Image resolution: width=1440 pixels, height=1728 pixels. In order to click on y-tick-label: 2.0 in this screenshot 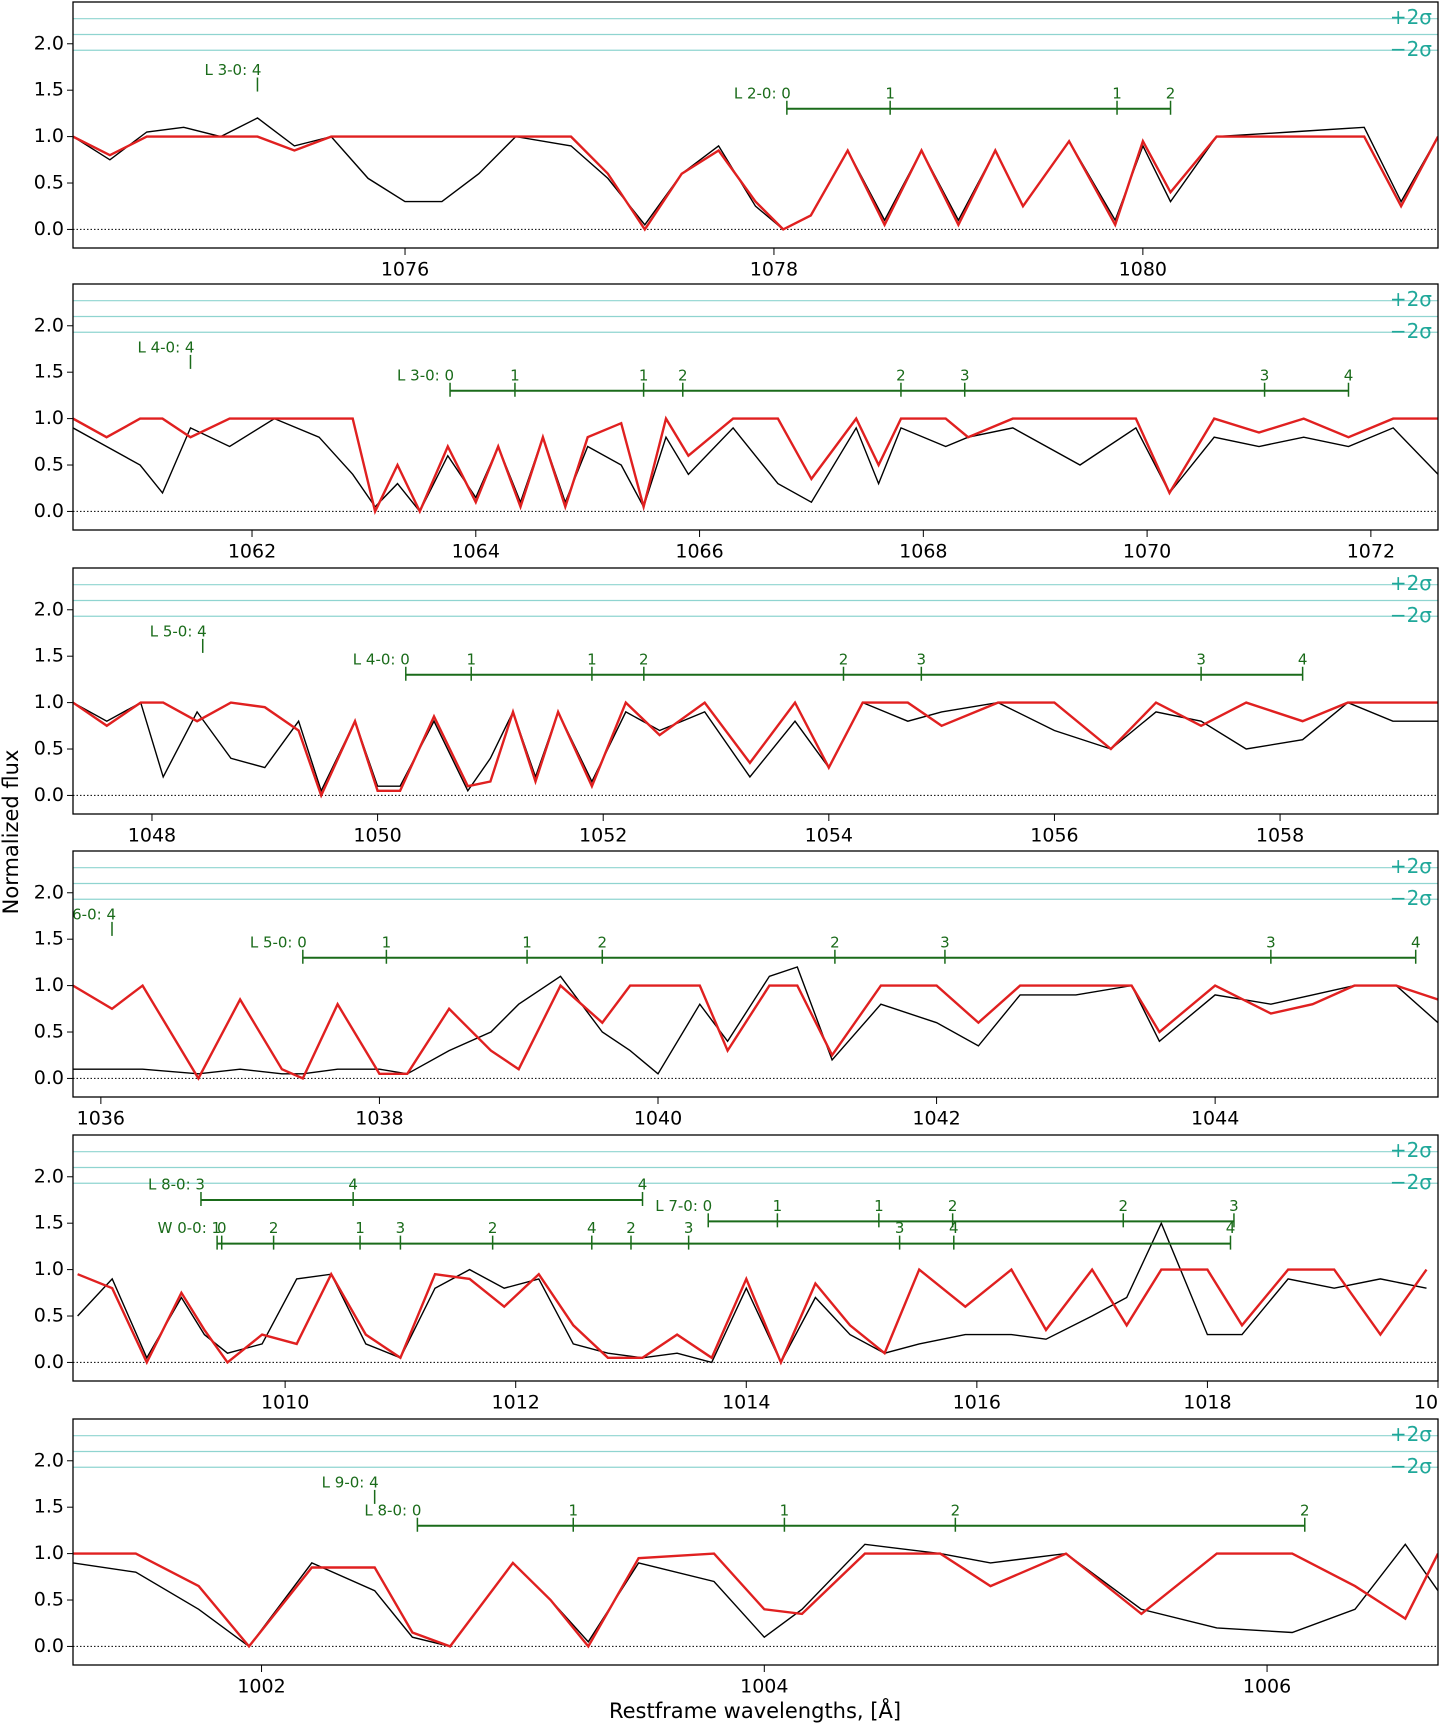, I will do `click(49, 1460)`.